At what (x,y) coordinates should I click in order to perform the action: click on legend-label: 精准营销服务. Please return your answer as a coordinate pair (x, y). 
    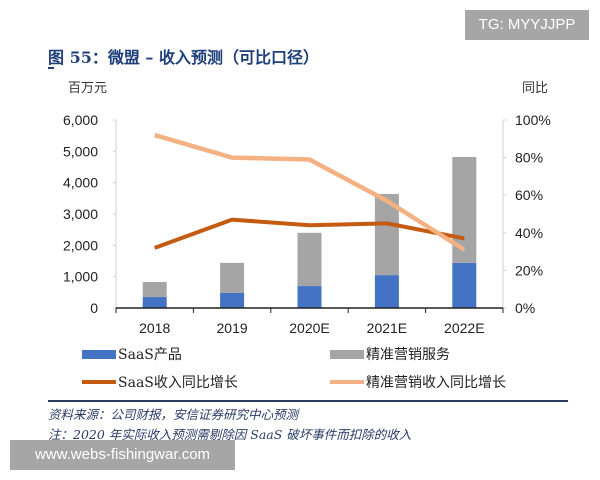
    Looking at the image, I should click on (408, 355).